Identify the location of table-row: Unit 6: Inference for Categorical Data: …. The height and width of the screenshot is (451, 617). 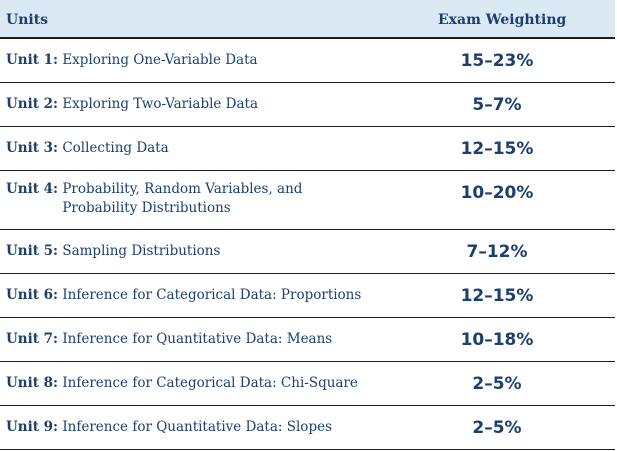
(307, 296).